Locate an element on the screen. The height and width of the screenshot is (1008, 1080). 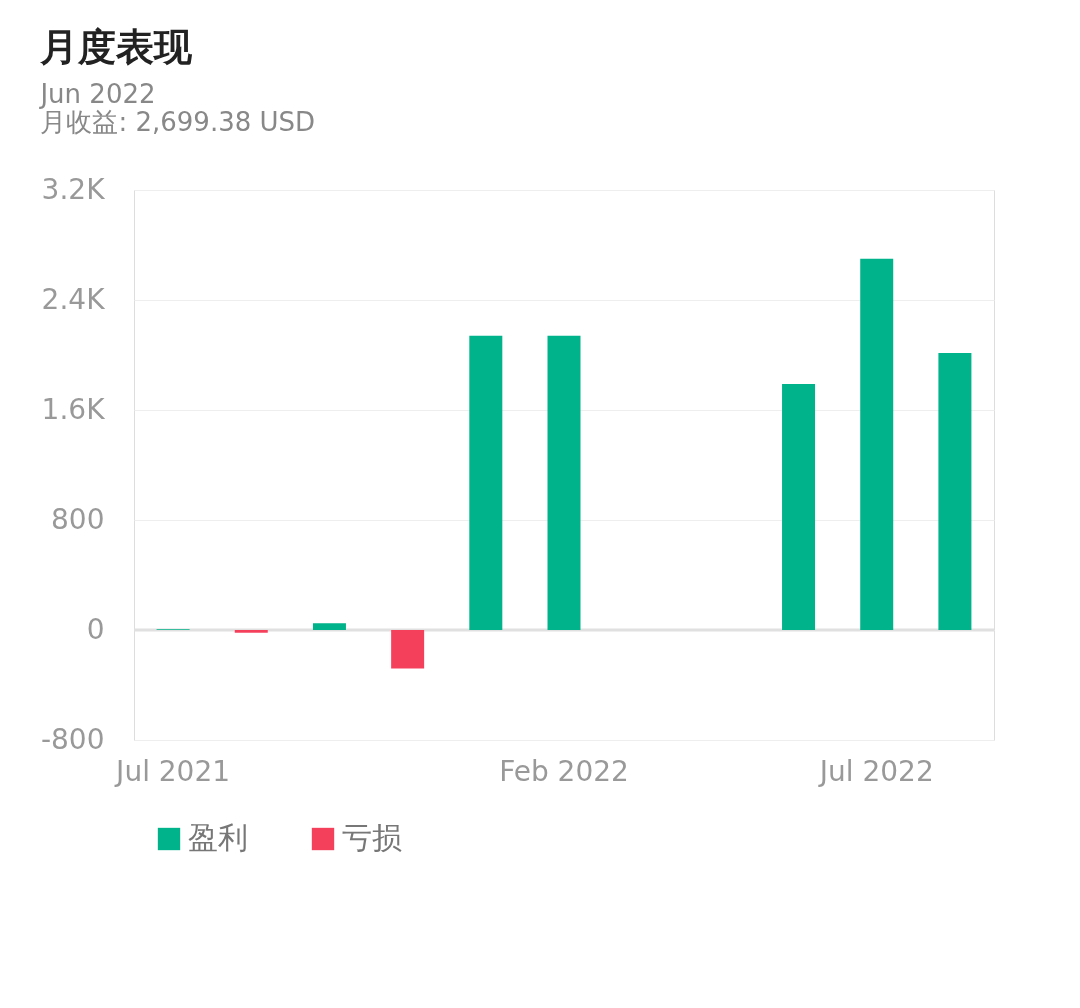
x-tick-label: Feb 2022 is located at coordinates (564, 771).